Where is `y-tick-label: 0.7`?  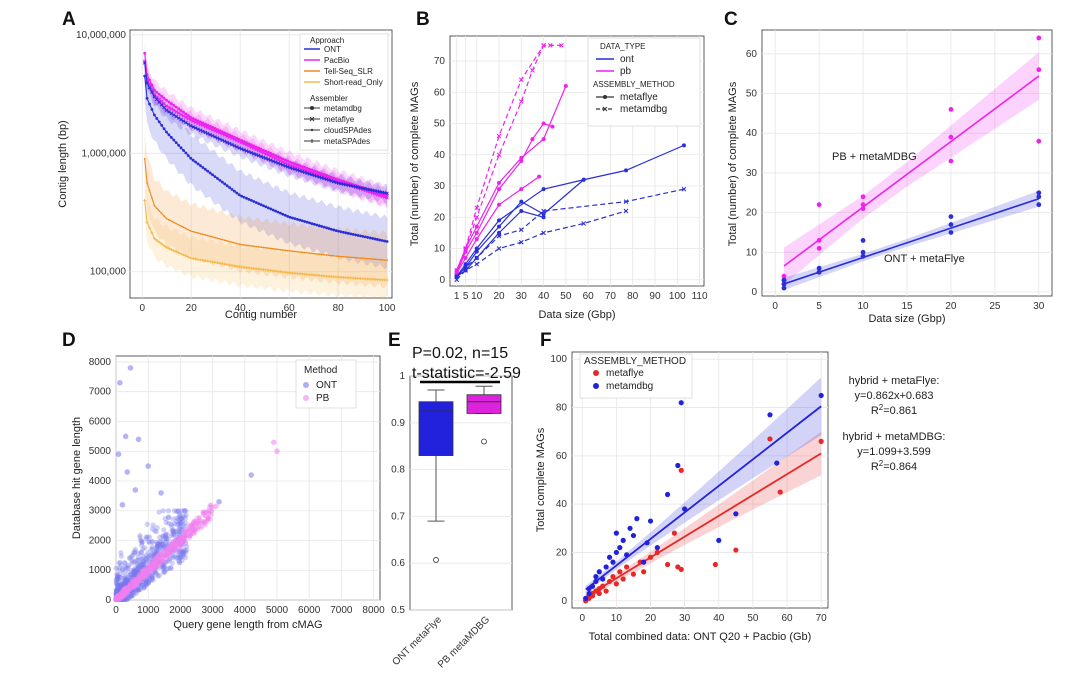
y-tick-label: 0.7 is located at coordinates (398, 516).